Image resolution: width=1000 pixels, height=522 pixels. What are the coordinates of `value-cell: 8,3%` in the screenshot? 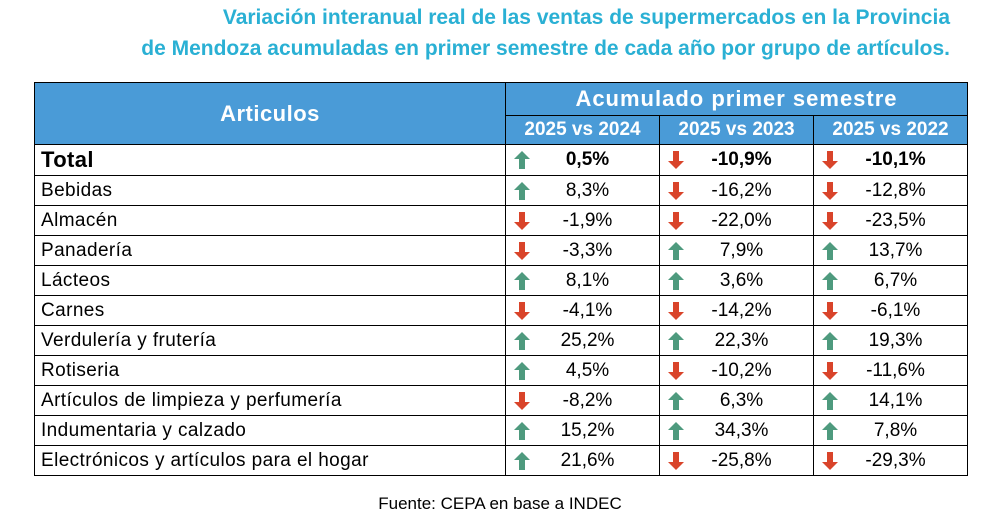 It's located at (582, 190).